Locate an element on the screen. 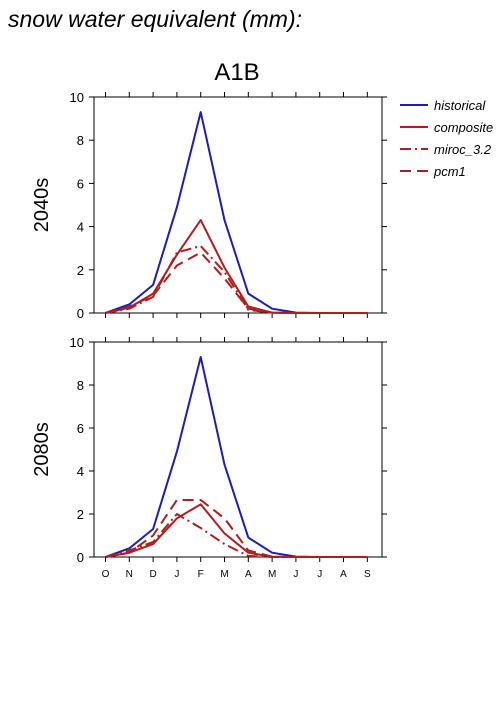  panel-label-2080s: 2080s is located at coordinates (42, 449).